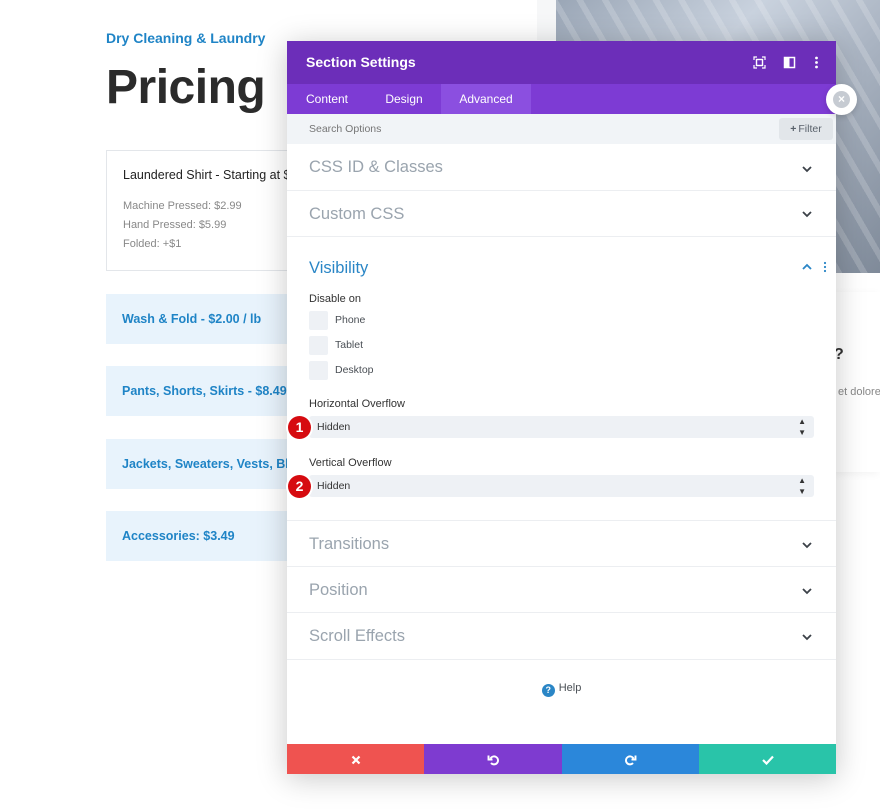 The image size is (880, 809). Describe the element at coordinates (839, 354) in the screenshot. I see `bg-right-question: ?` at that location.